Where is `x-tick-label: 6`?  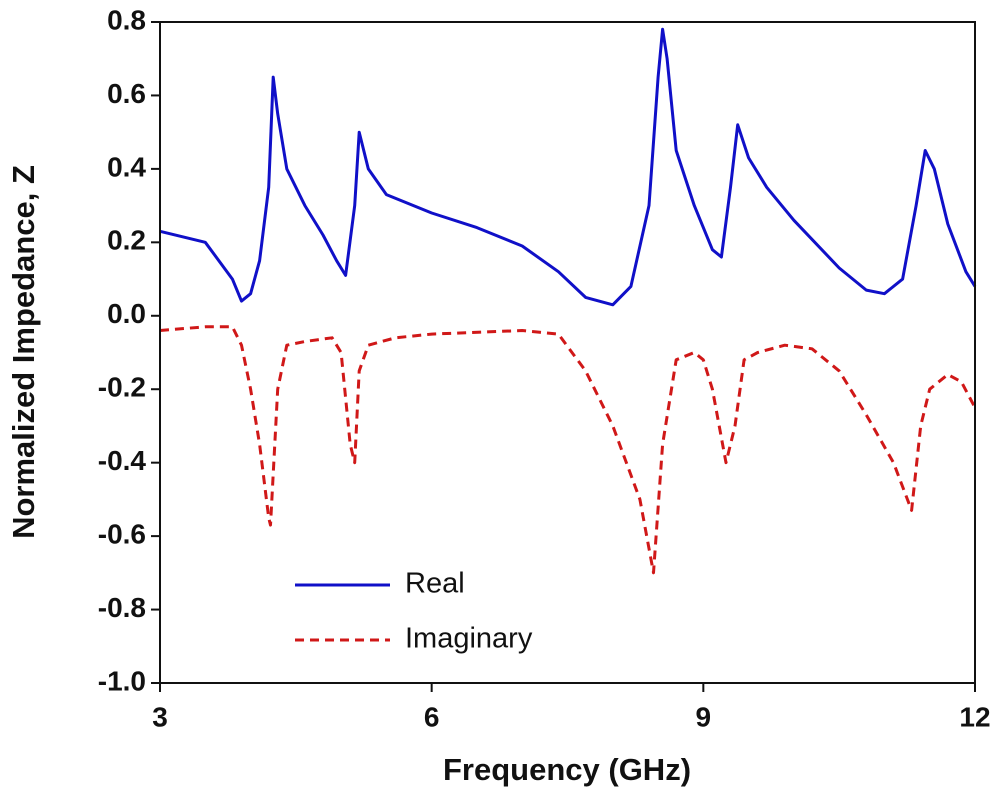 x-tick-label: 6 is located at coordinates (432, 716).